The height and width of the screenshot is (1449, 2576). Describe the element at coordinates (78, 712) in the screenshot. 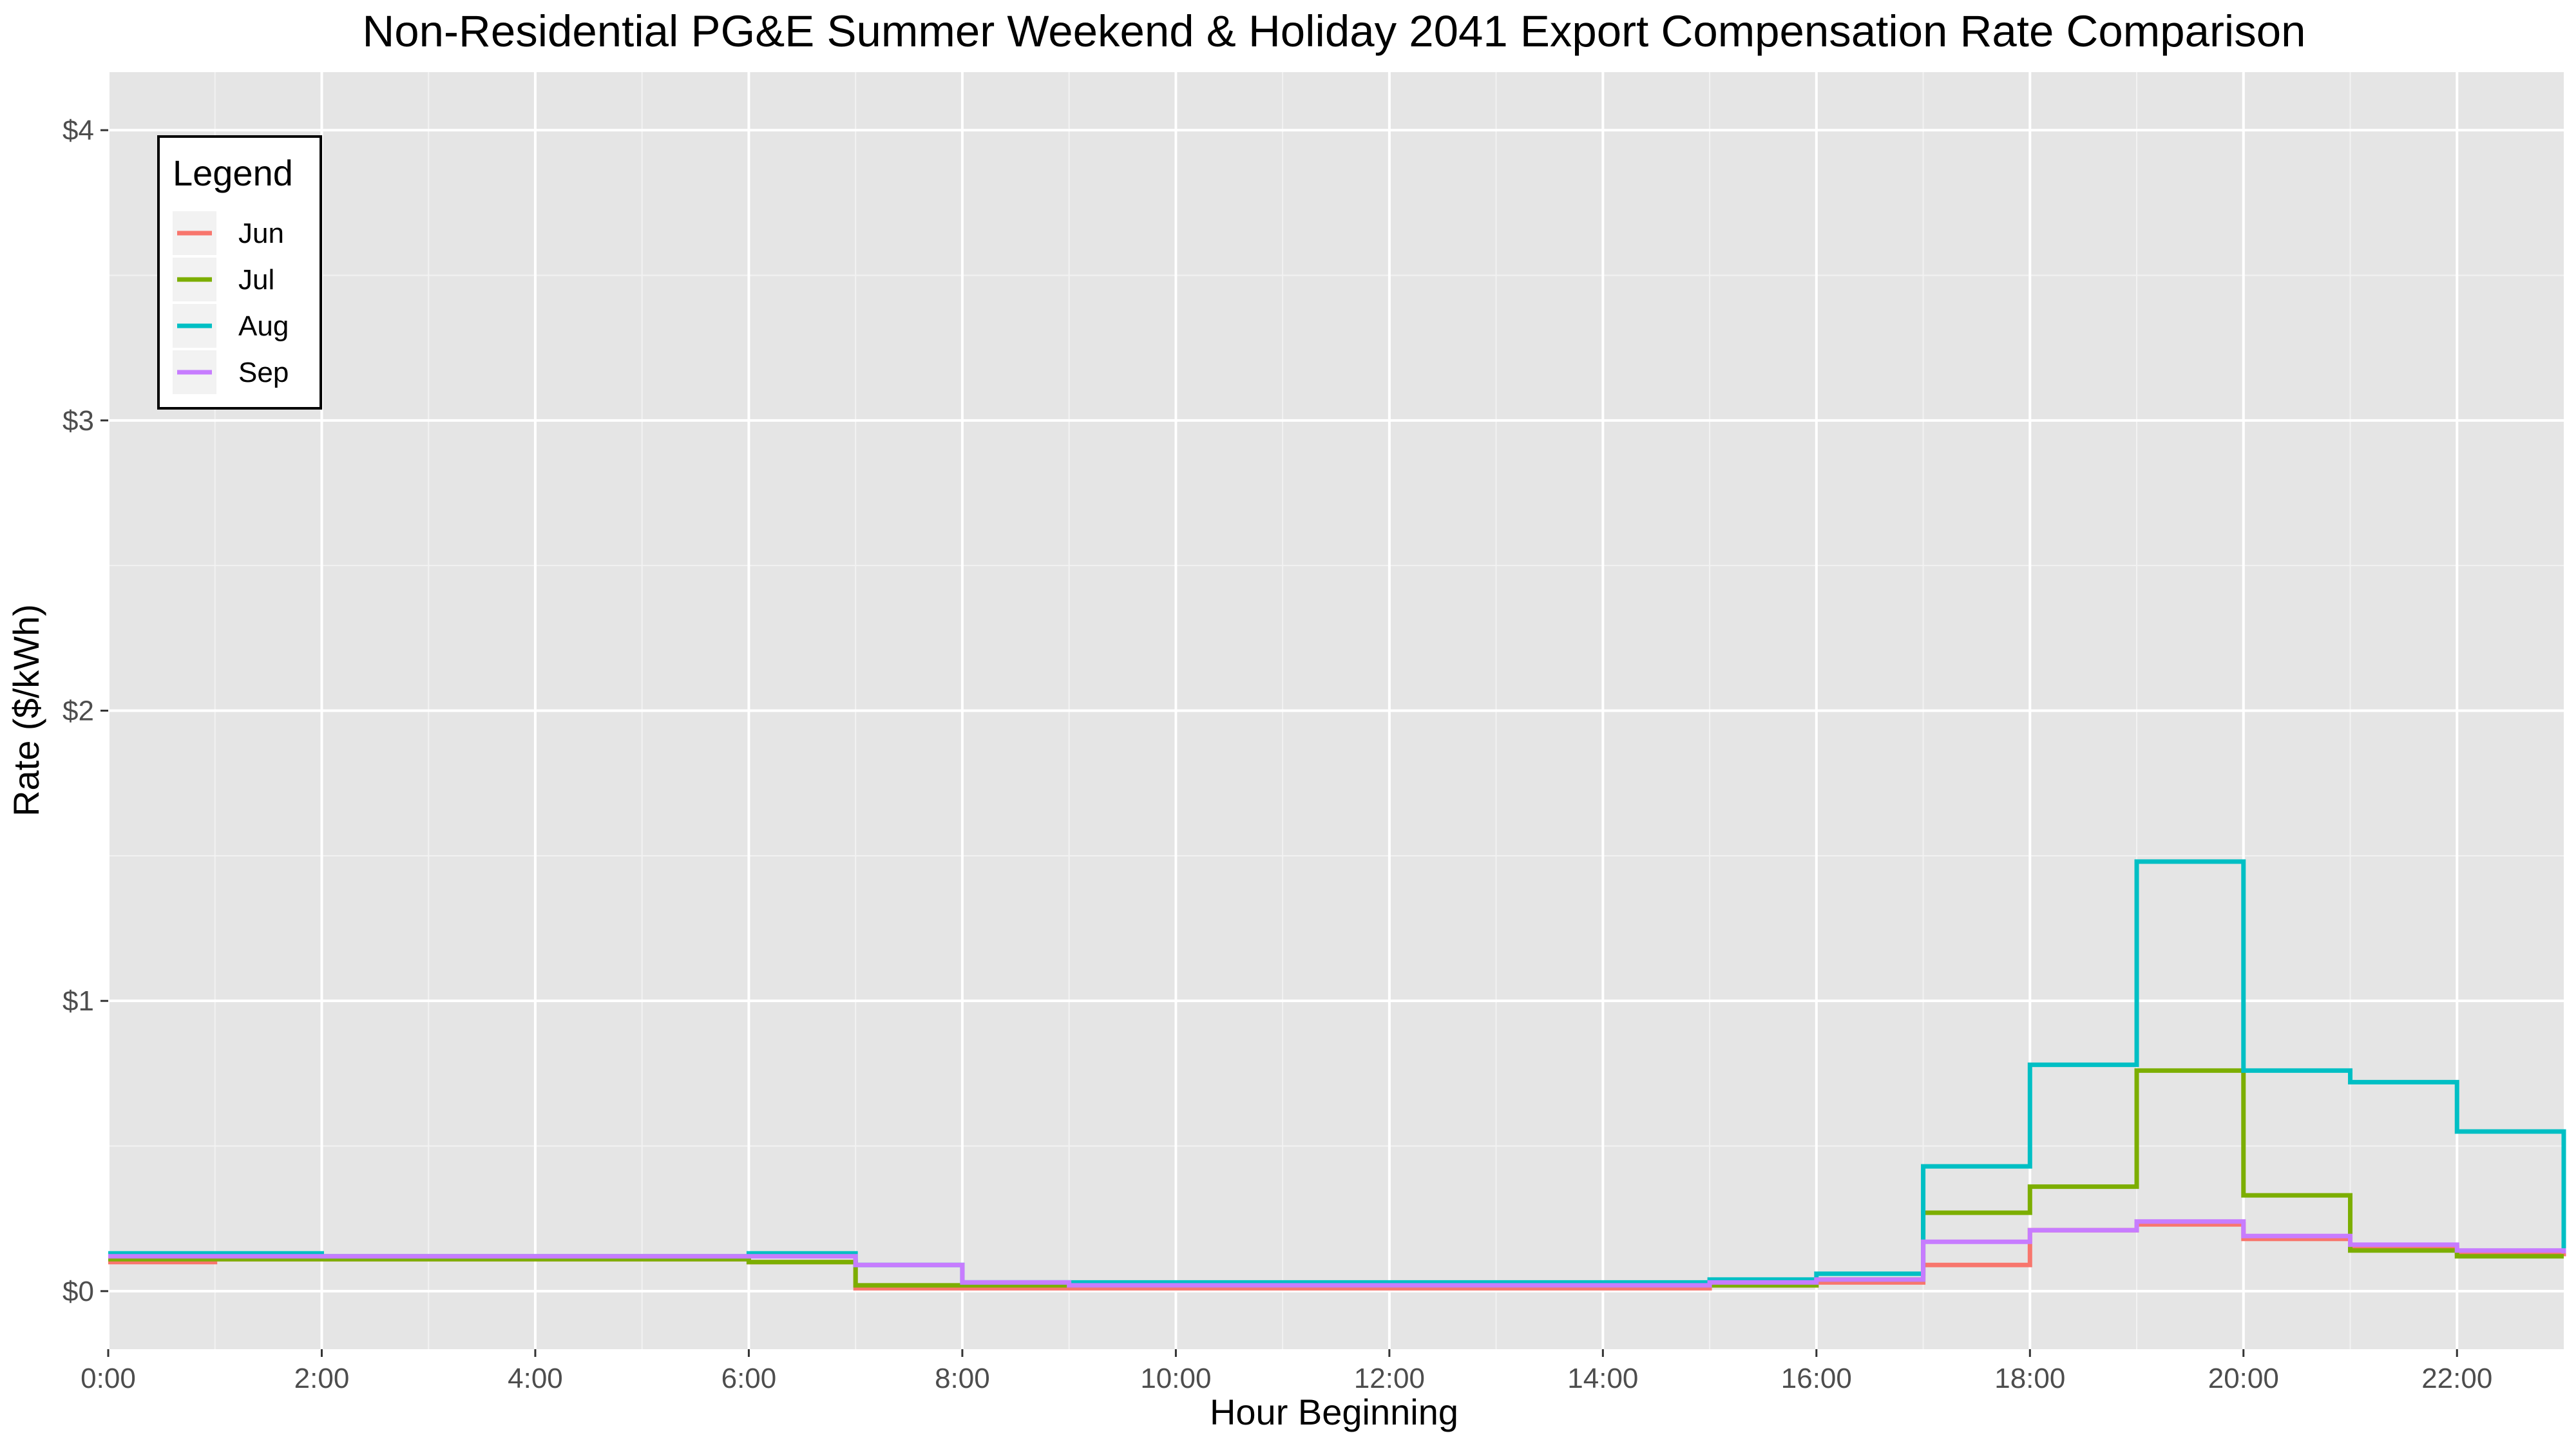

I see `y-tick-label: $2` at that location.